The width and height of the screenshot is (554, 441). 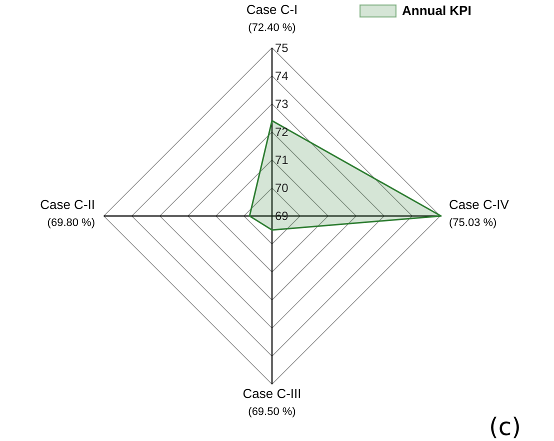 I want to click on spoke-label: Case C-I, so click(x=272, y=9).